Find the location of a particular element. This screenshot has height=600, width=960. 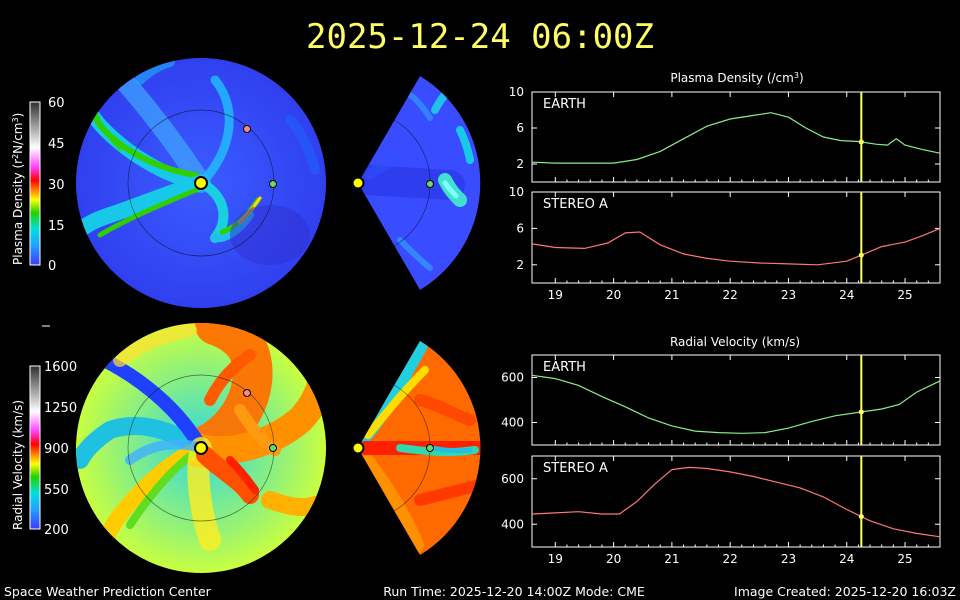

density-meridional-wedge is located at coordinates (419, 183).